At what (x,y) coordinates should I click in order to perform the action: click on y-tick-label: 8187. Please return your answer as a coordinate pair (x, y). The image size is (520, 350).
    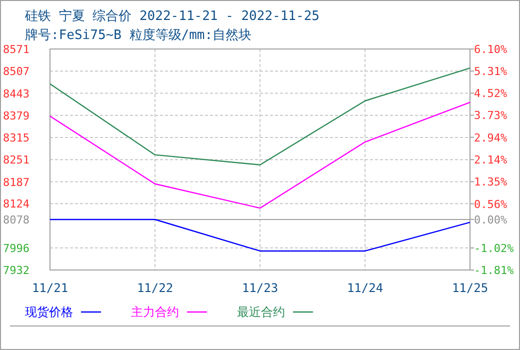
    Looking at the image, I should click on (16, 182).